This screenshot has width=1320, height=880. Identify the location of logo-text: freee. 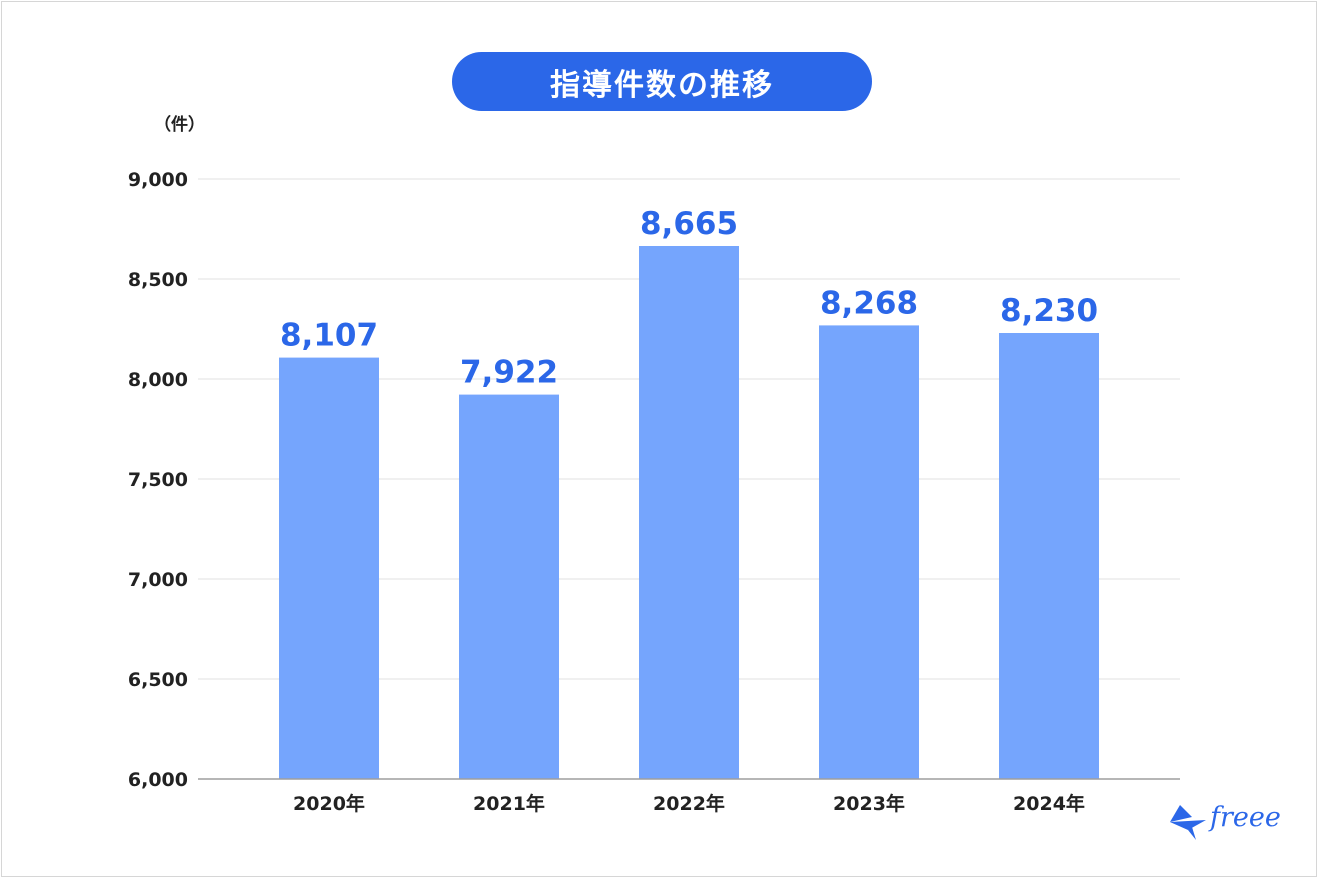
(1245, 817).